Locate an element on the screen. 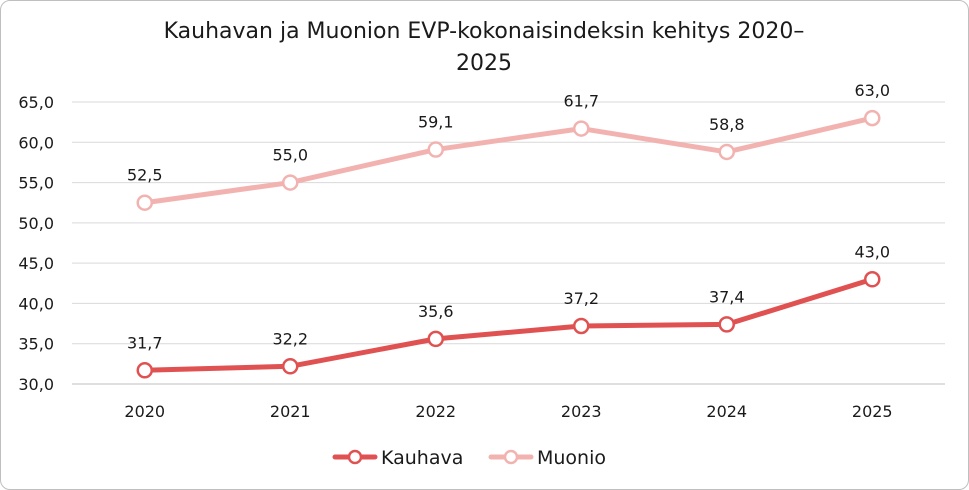  y-tick-label: 35,0 is located at coordinates (36, 344).